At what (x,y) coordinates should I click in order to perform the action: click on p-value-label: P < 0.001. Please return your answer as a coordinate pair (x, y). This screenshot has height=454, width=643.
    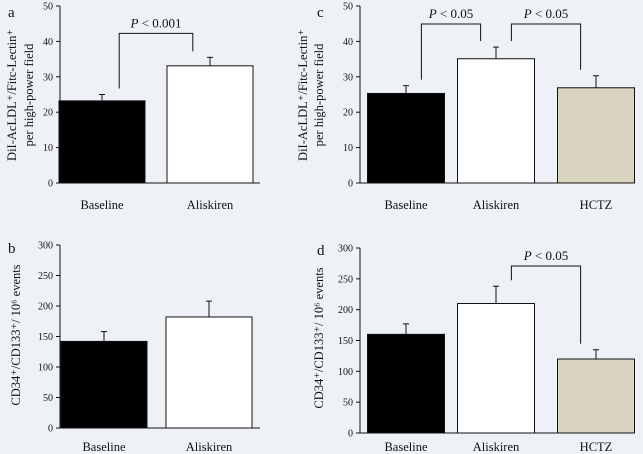
    Looking at the image, I should click on (155, 22).